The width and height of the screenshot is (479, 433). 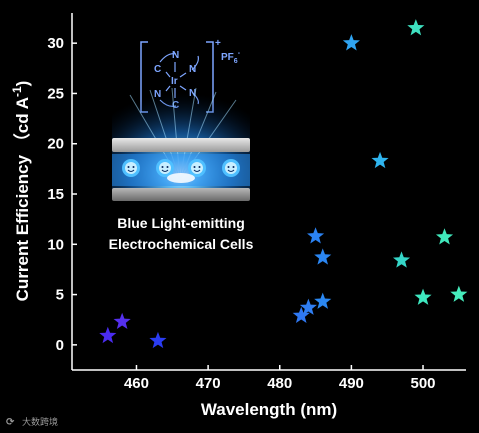 I want to click on x-tick-label: 480, so click(x=279, y=383).